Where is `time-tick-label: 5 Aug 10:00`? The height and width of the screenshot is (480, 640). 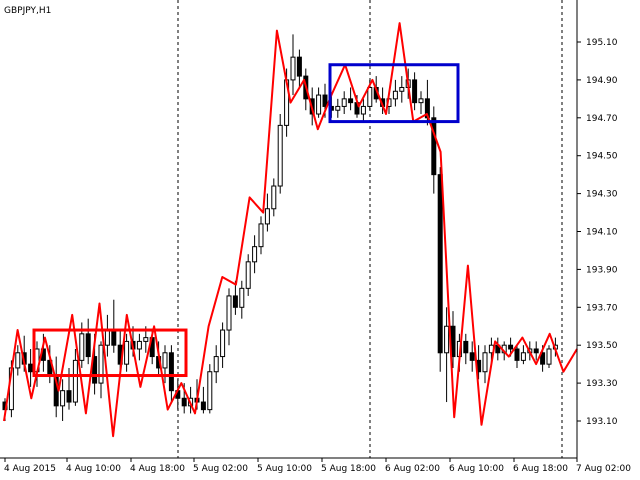 time-tick-label: 5 Aug 10:00 is located at coordinates (284, 469).